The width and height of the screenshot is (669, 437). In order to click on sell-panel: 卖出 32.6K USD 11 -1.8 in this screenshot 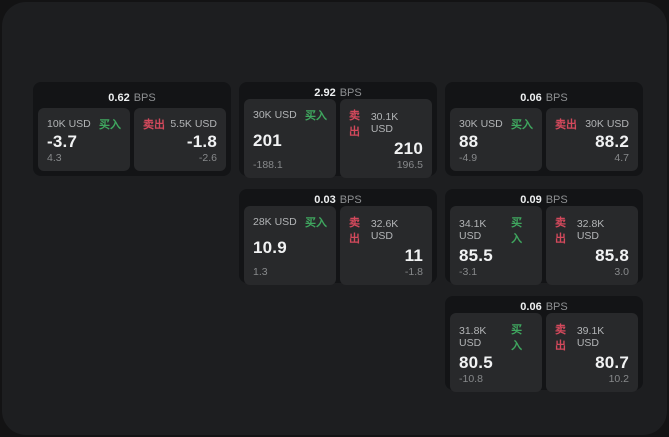, I will do `click(386, 245)`.